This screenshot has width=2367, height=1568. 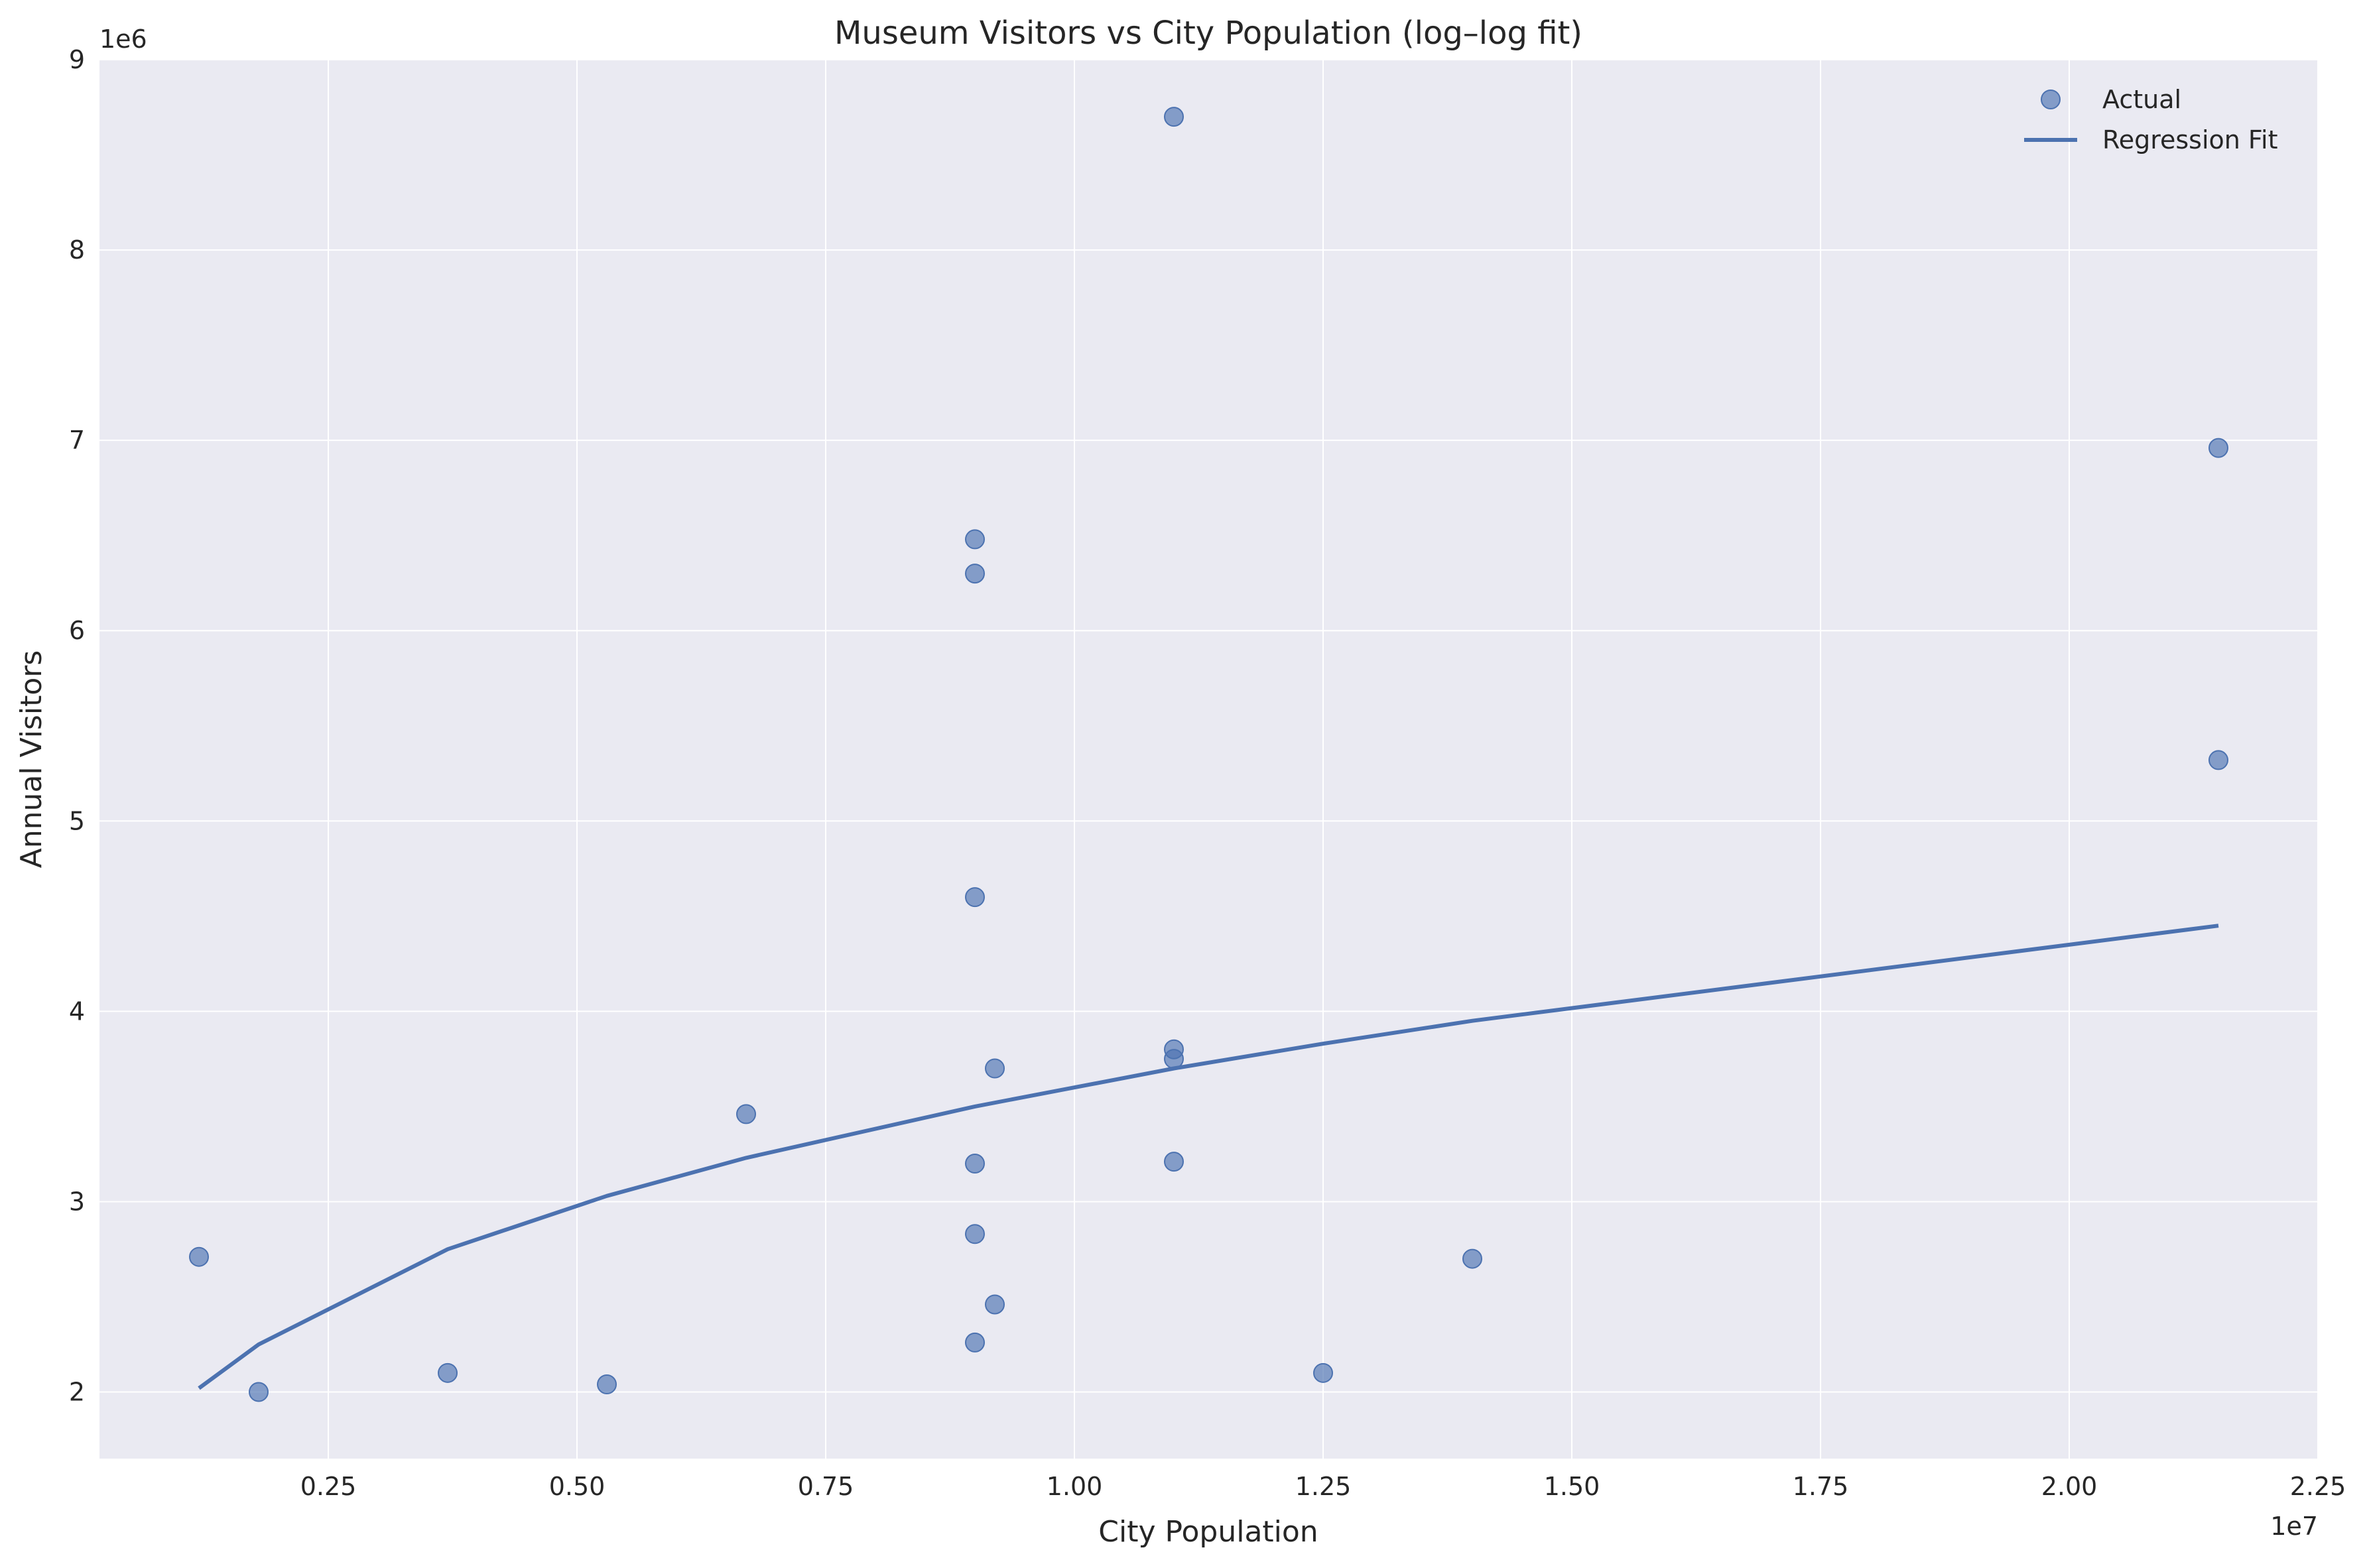 I want to click on x-offset-label: 1e7, so click(x=2294, y=1526).